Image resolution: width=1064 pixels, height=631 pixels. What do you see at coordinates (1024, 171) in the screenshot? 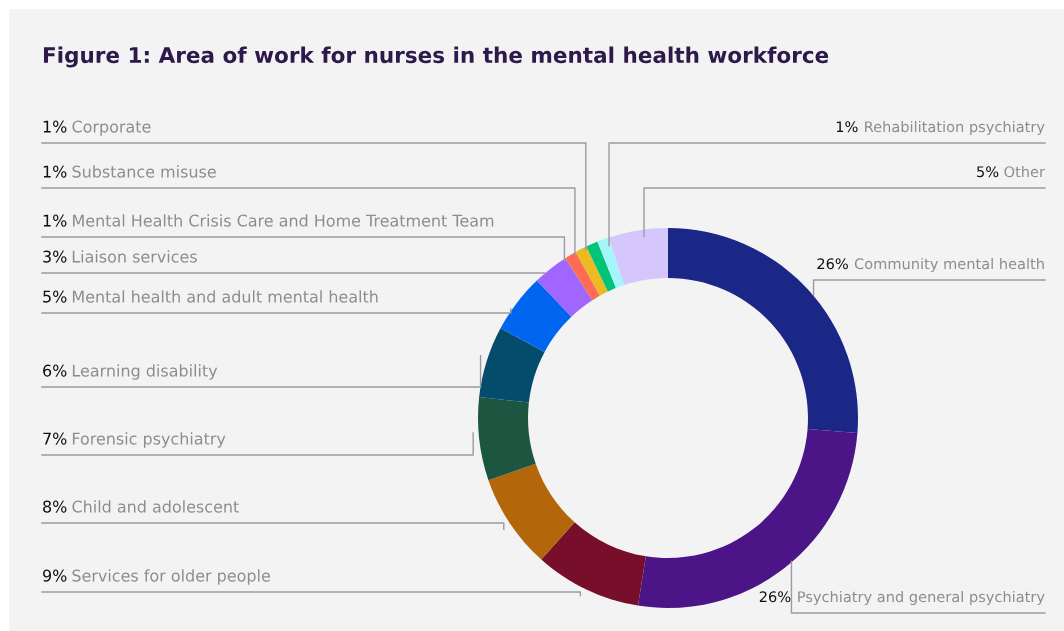
I see `slice-label: Other` at bounding box center [1024, 171].